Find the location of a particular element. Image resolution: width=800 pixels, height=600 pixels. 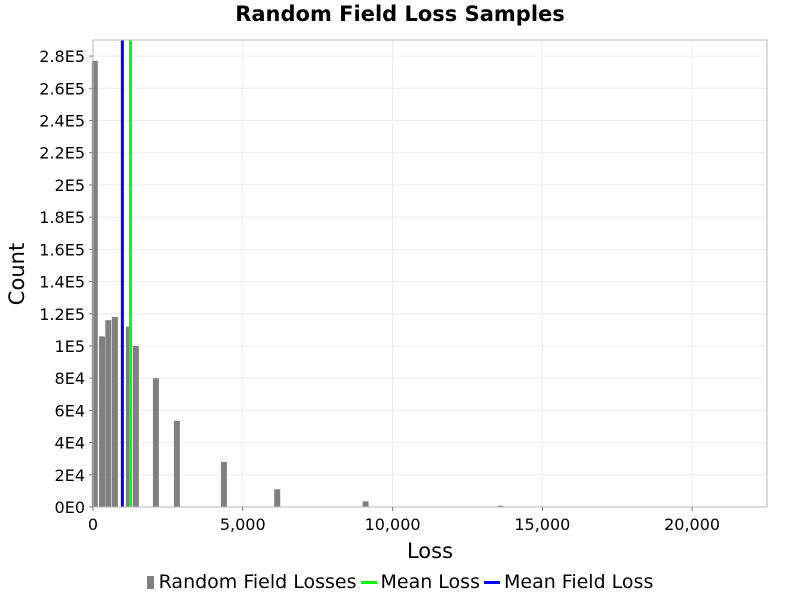

legend-item-random-field-losses: Random Field Losses is located at coordinates (251, 582).